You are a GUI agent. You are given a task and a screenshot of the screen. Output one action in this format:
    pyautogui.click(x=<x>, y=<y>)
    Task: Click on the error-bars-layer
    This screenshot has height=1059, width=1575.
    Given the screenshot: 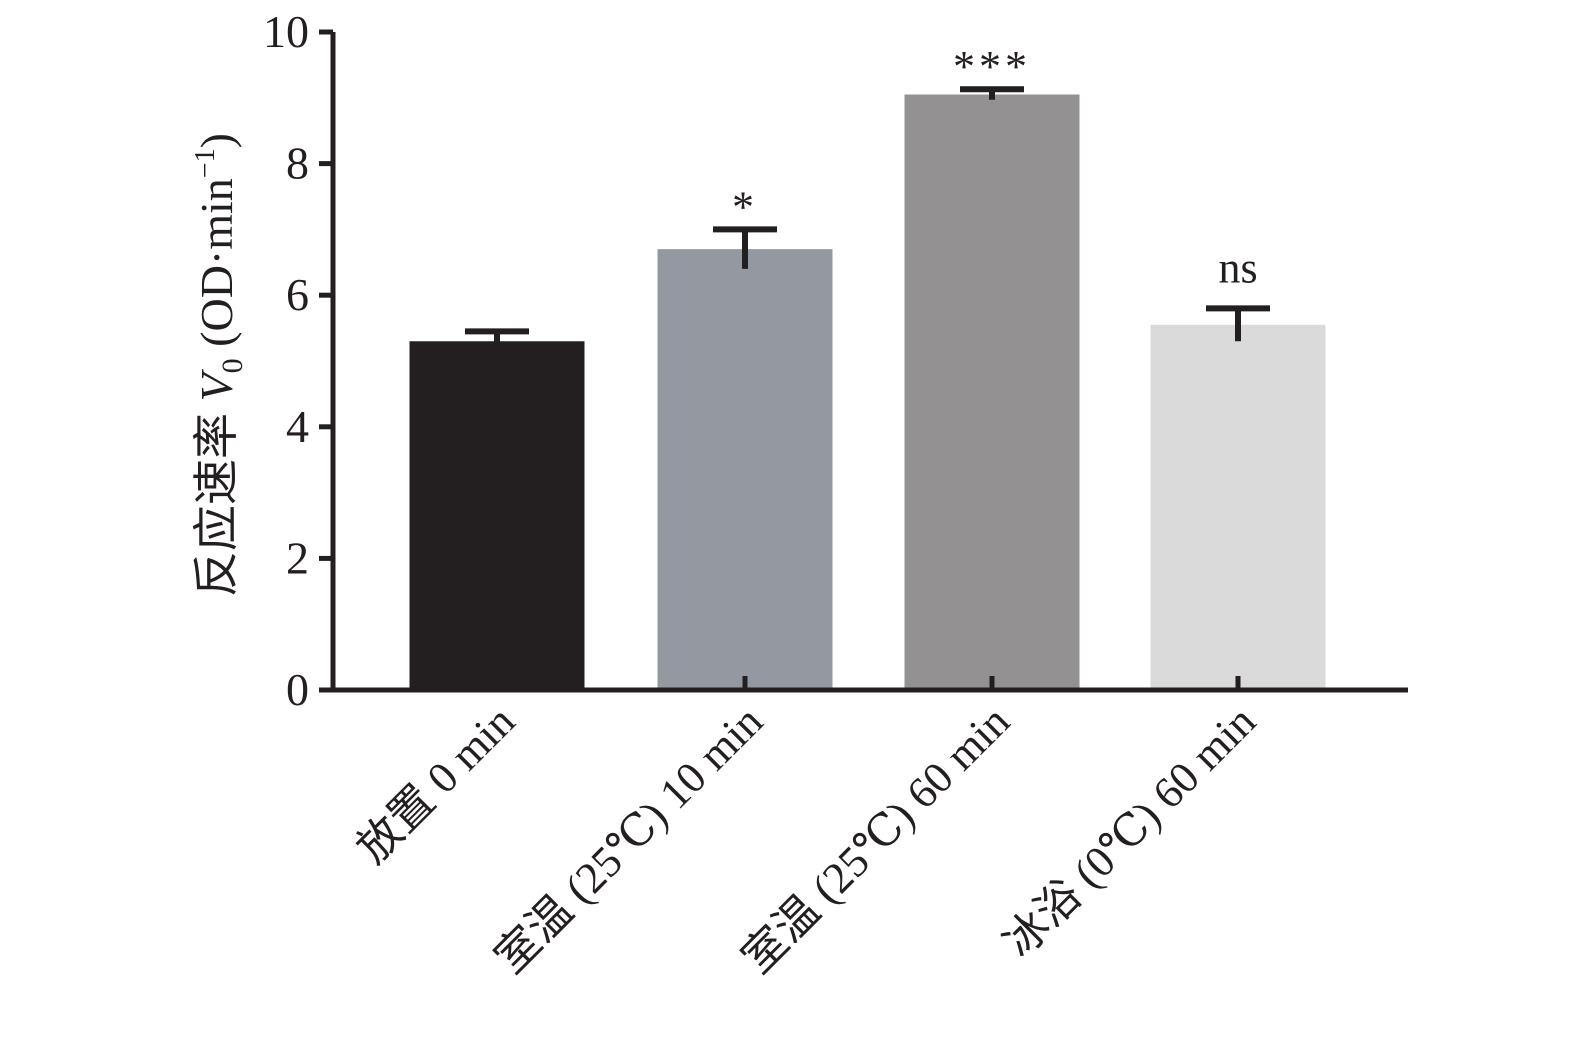 What is the action you would take?
    pyautogui.click(x=867, y=219)
    